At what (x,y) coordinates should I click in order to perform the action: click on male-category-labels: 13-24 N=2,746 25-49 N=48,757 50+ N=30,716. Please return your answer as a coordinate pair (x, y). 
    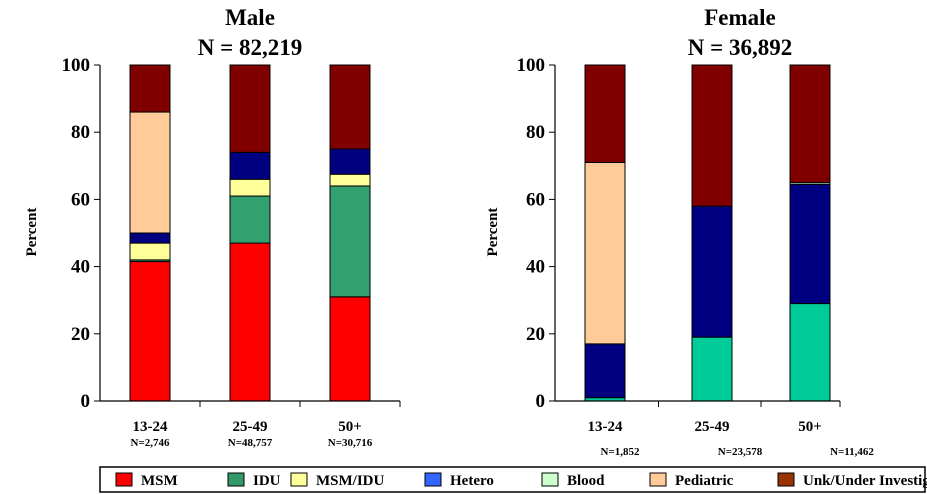
    Looking at the image, I should click on (252, 434).